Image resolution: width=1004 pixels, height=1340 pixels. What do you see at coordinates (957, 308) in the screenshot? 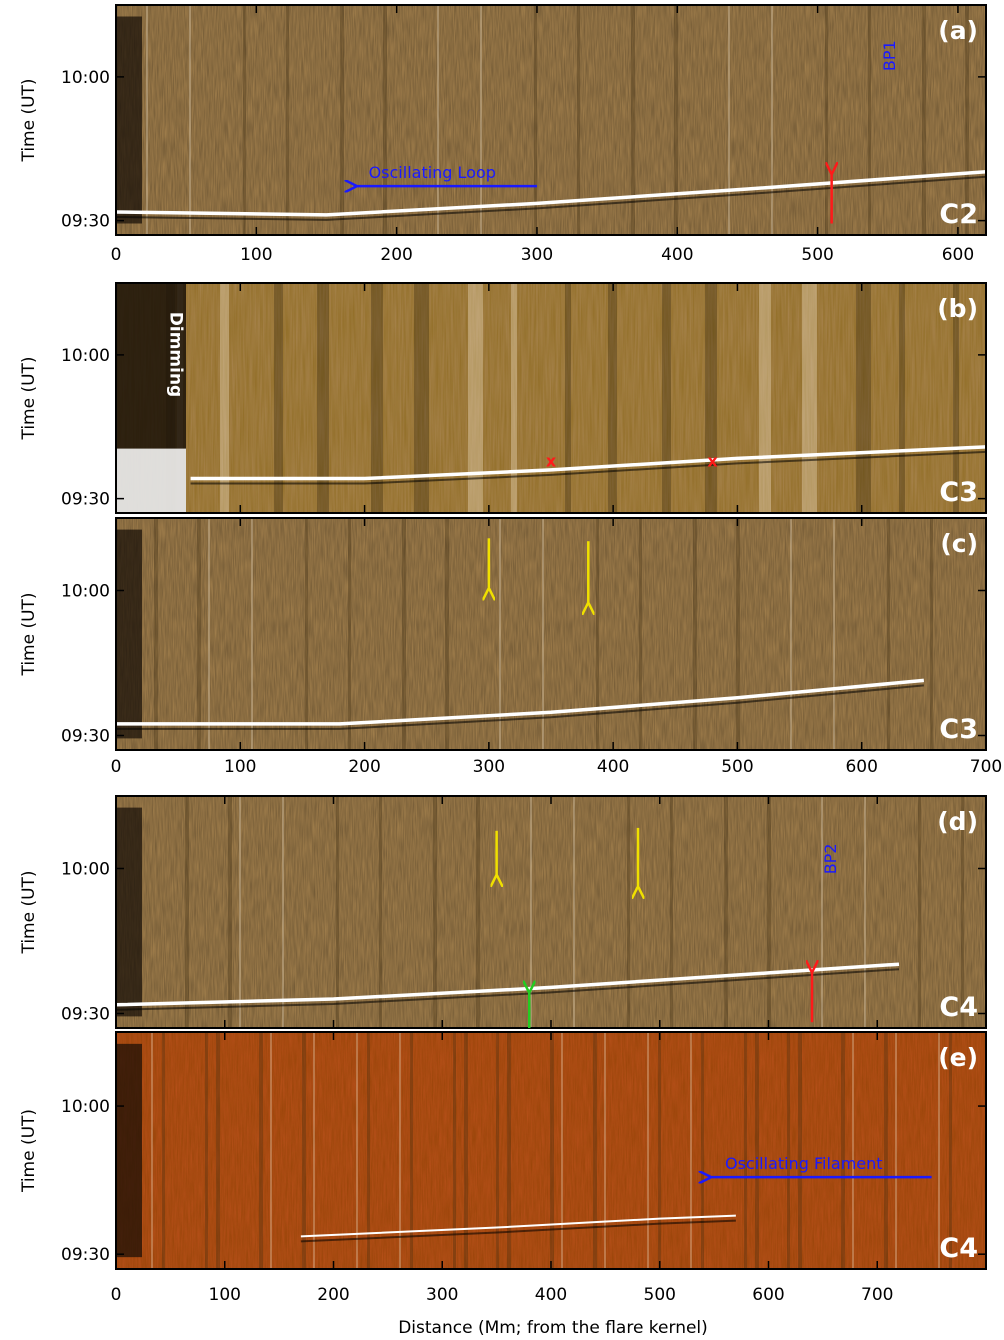
I see `panel-tag: (b)` at bounding box center [957, 308].